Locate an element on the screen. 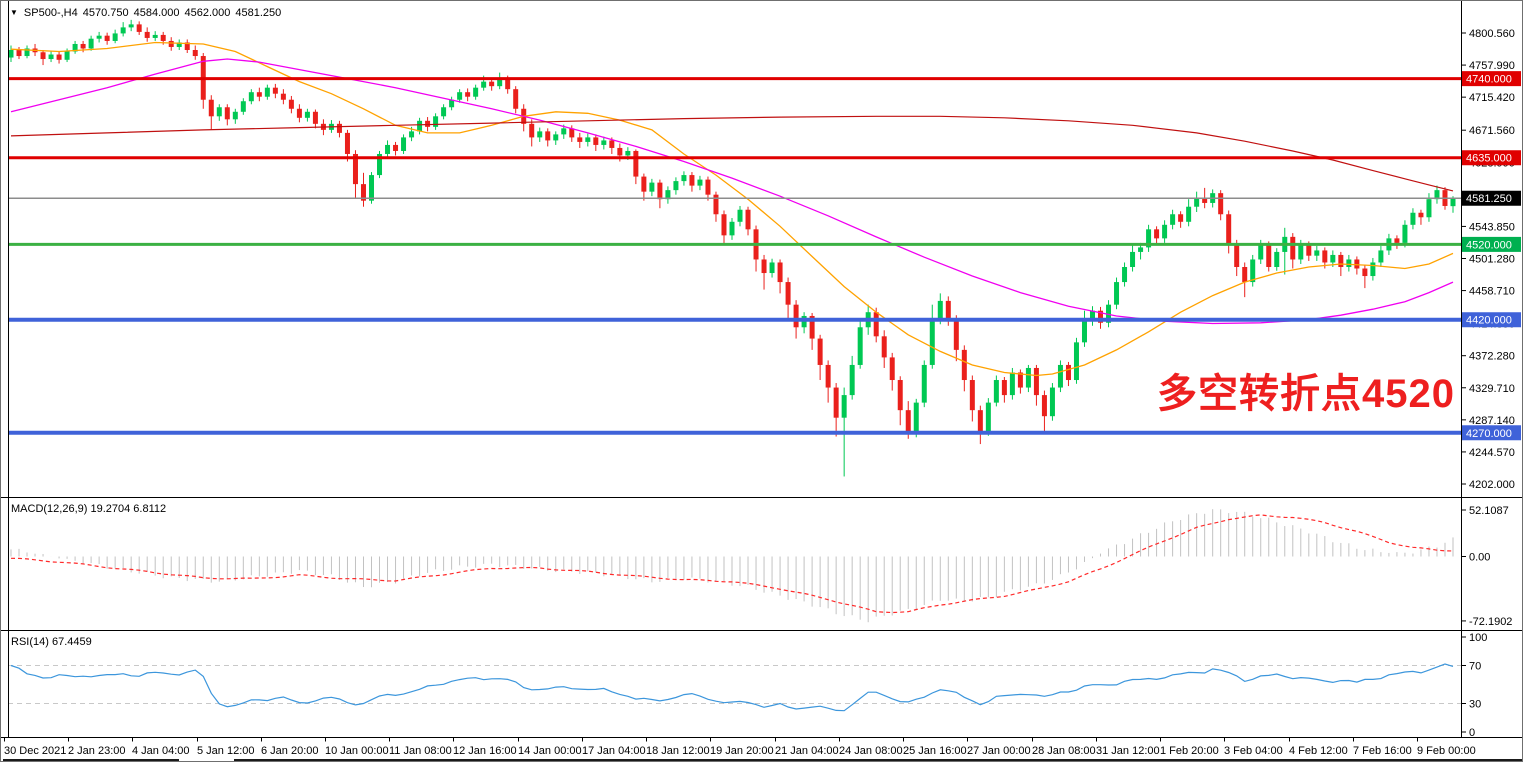 The image size is (1523, 762). time-axis-label: 6 Jan 20:00 is located at coordinates (290, 751).